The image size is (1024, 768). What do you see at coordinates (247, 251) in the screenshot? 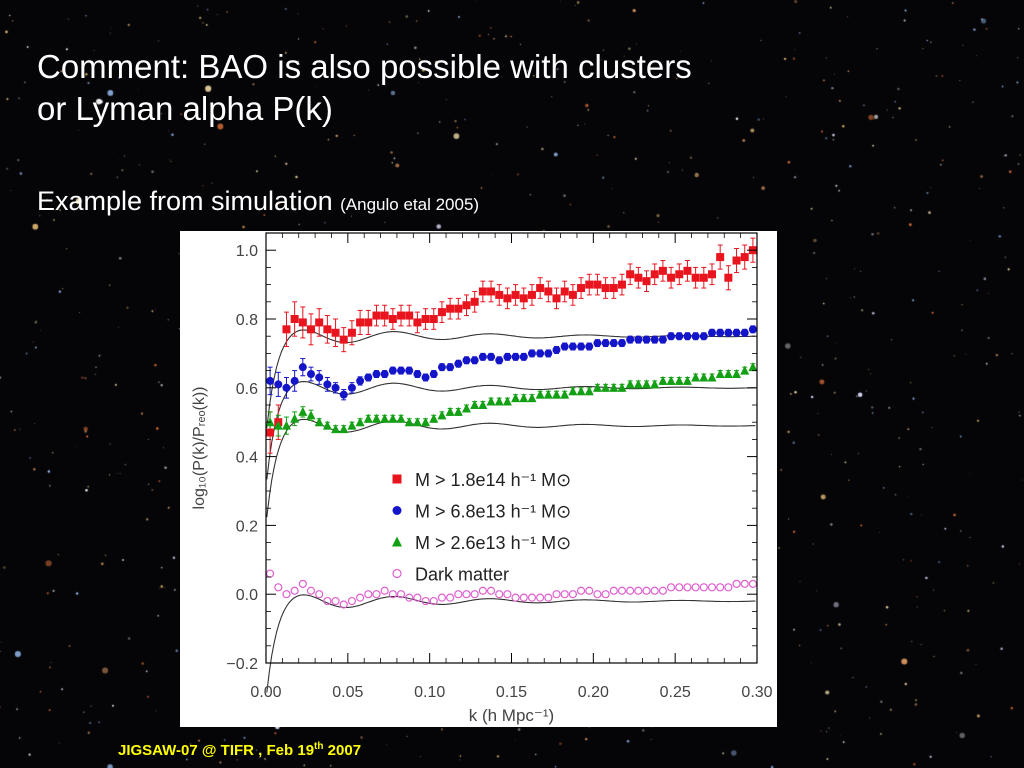
I see `y-tick-label: 1.0` at bounding box center [247, 251].